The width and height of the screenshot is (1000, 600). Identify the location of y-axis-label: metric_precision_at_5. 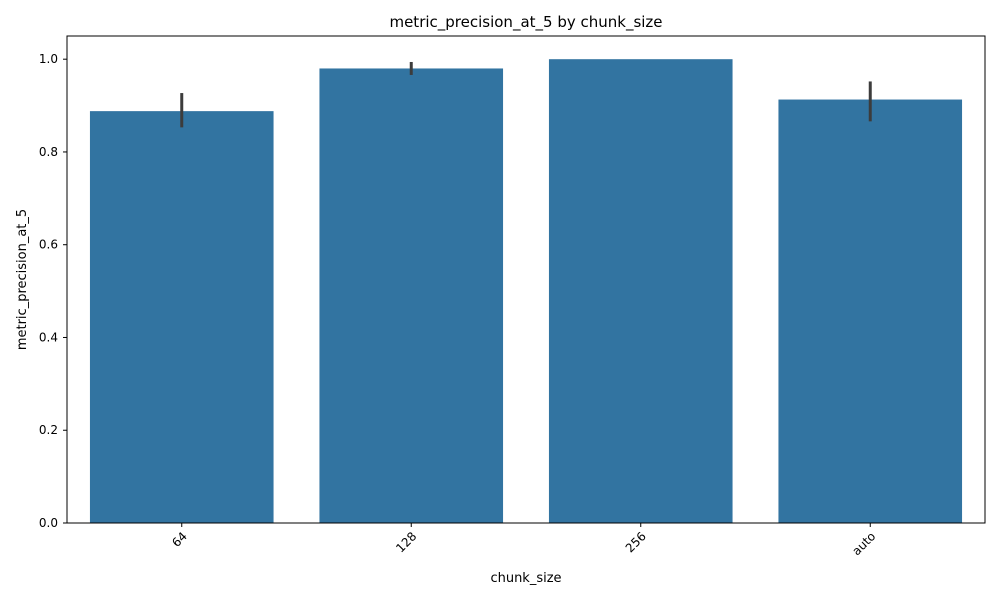
(22, 279).